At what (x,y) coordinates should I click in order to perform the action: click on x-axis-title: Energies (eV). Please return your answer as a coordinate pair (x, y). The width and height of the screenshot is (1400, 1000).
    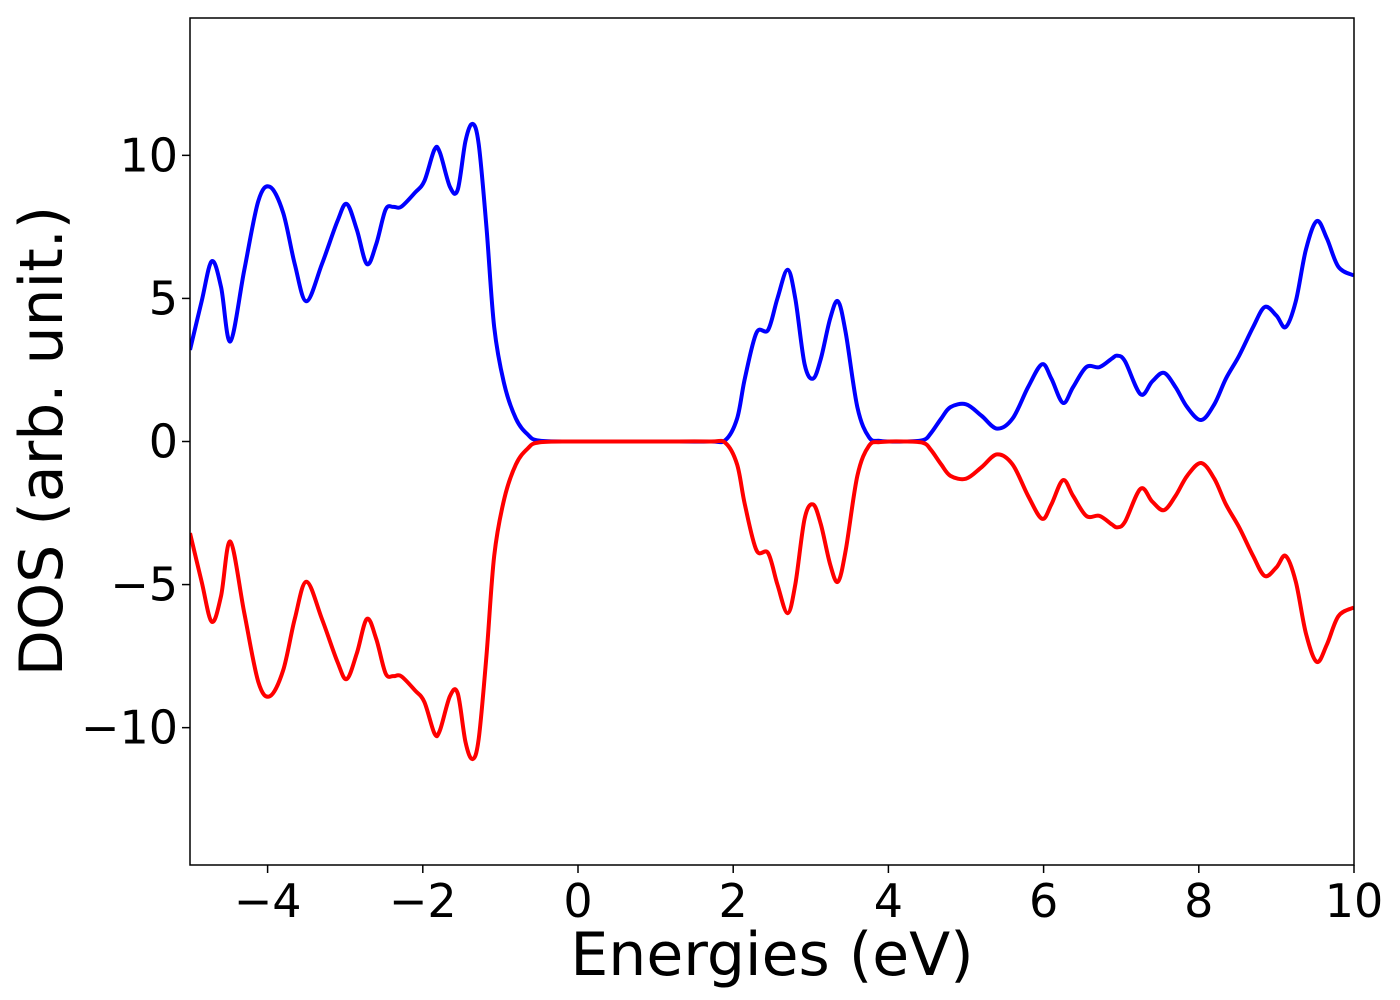
    Looking at the image, I should click on (771, 955).